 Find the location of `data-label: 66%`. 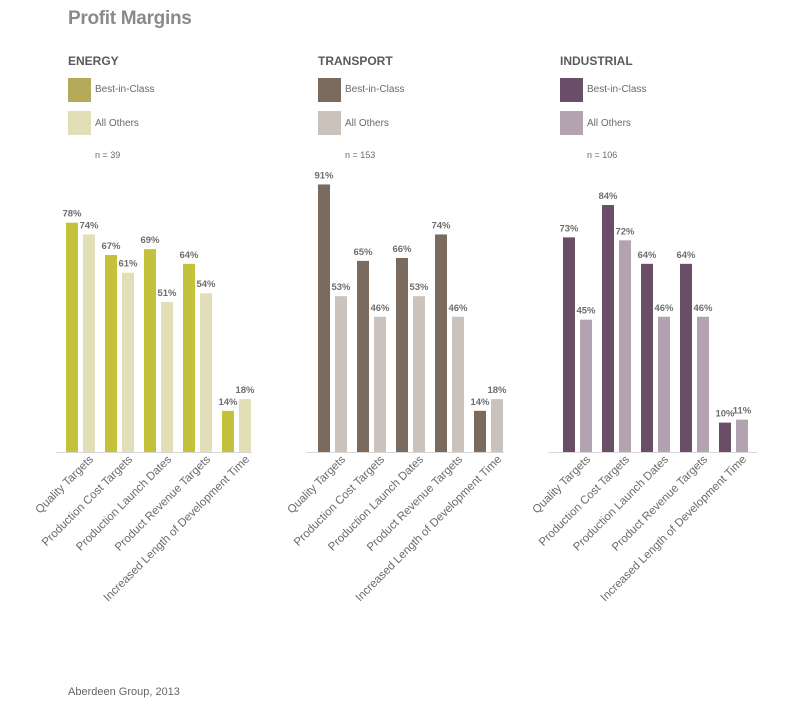

data-label: 66% is located at coordinates (402, 249).